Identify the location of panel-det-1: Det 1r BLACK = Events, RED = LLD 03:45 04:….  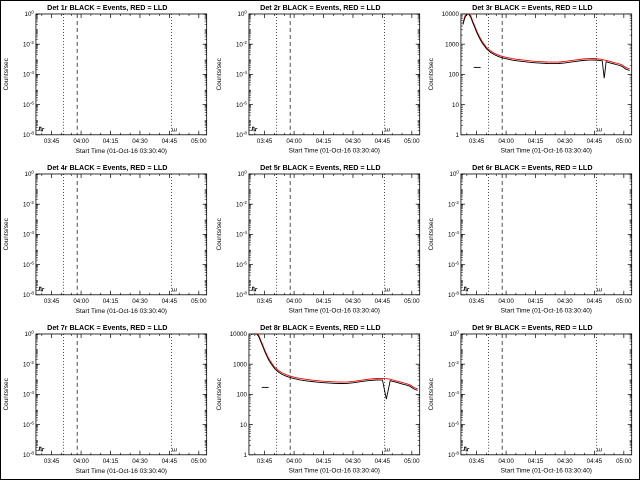
(107, 81).